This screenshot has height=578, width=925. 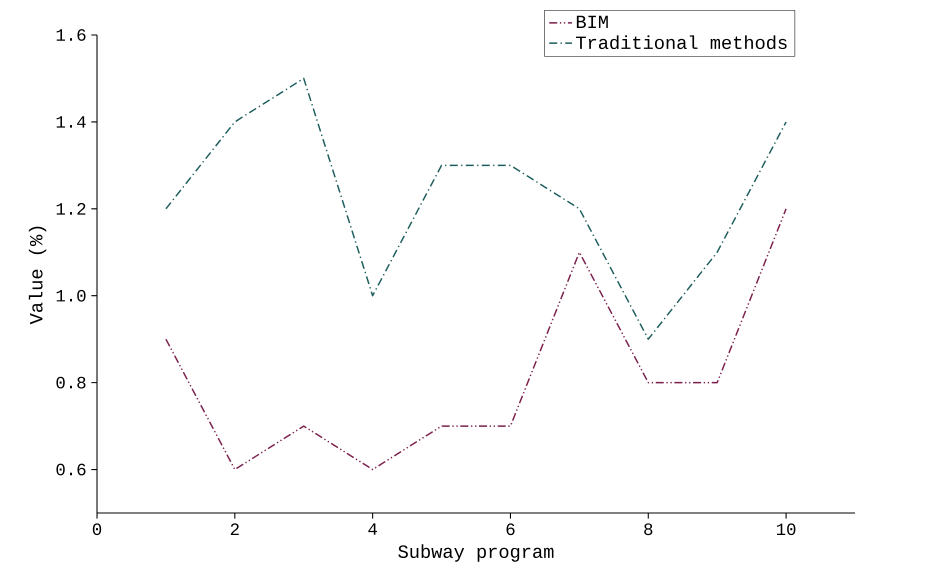 I want to click on legend-label: BIM, so click(x=592, y=22).